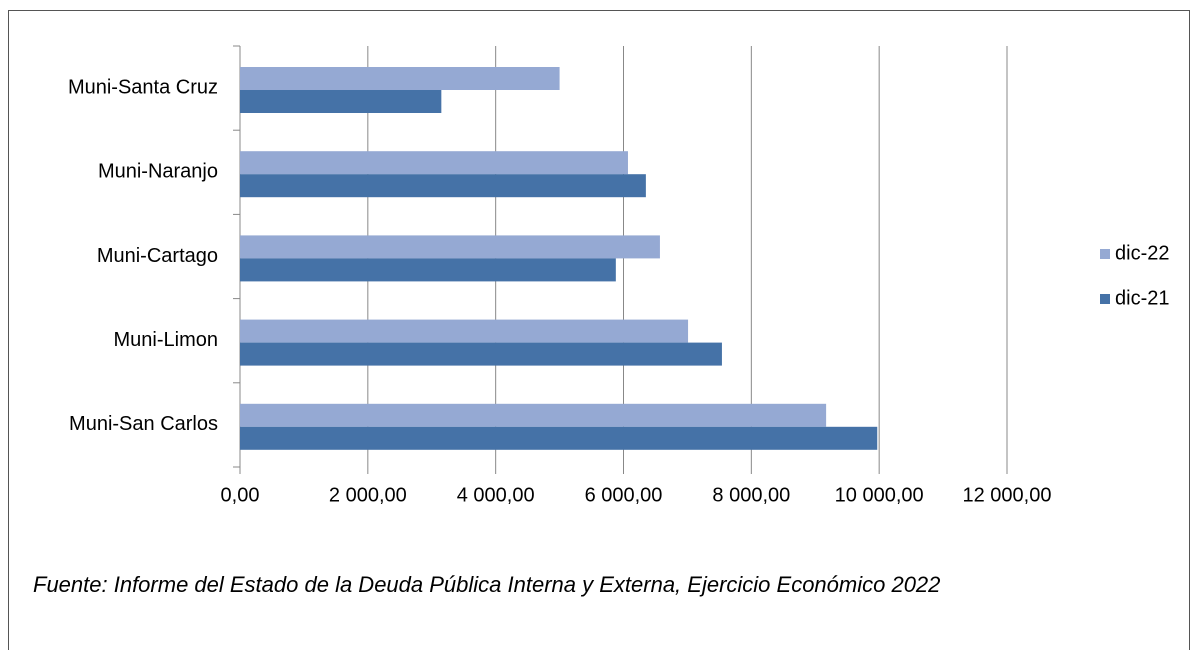 Image resolution: width=1192 pixels, height=655 pixels. I want to click on y-tick-label: Muni-Santa Cruz, so click(143, 87).